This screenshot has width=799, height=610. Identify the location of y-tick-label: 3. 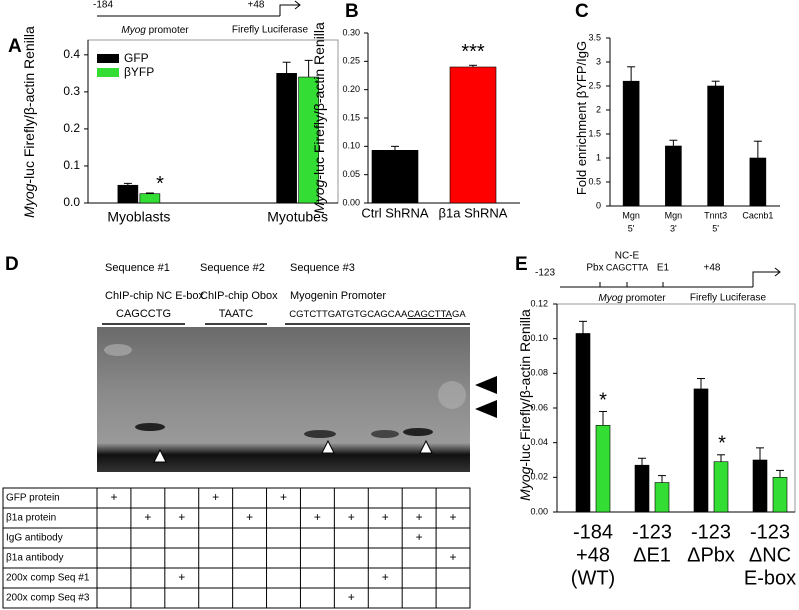
(598, 61).